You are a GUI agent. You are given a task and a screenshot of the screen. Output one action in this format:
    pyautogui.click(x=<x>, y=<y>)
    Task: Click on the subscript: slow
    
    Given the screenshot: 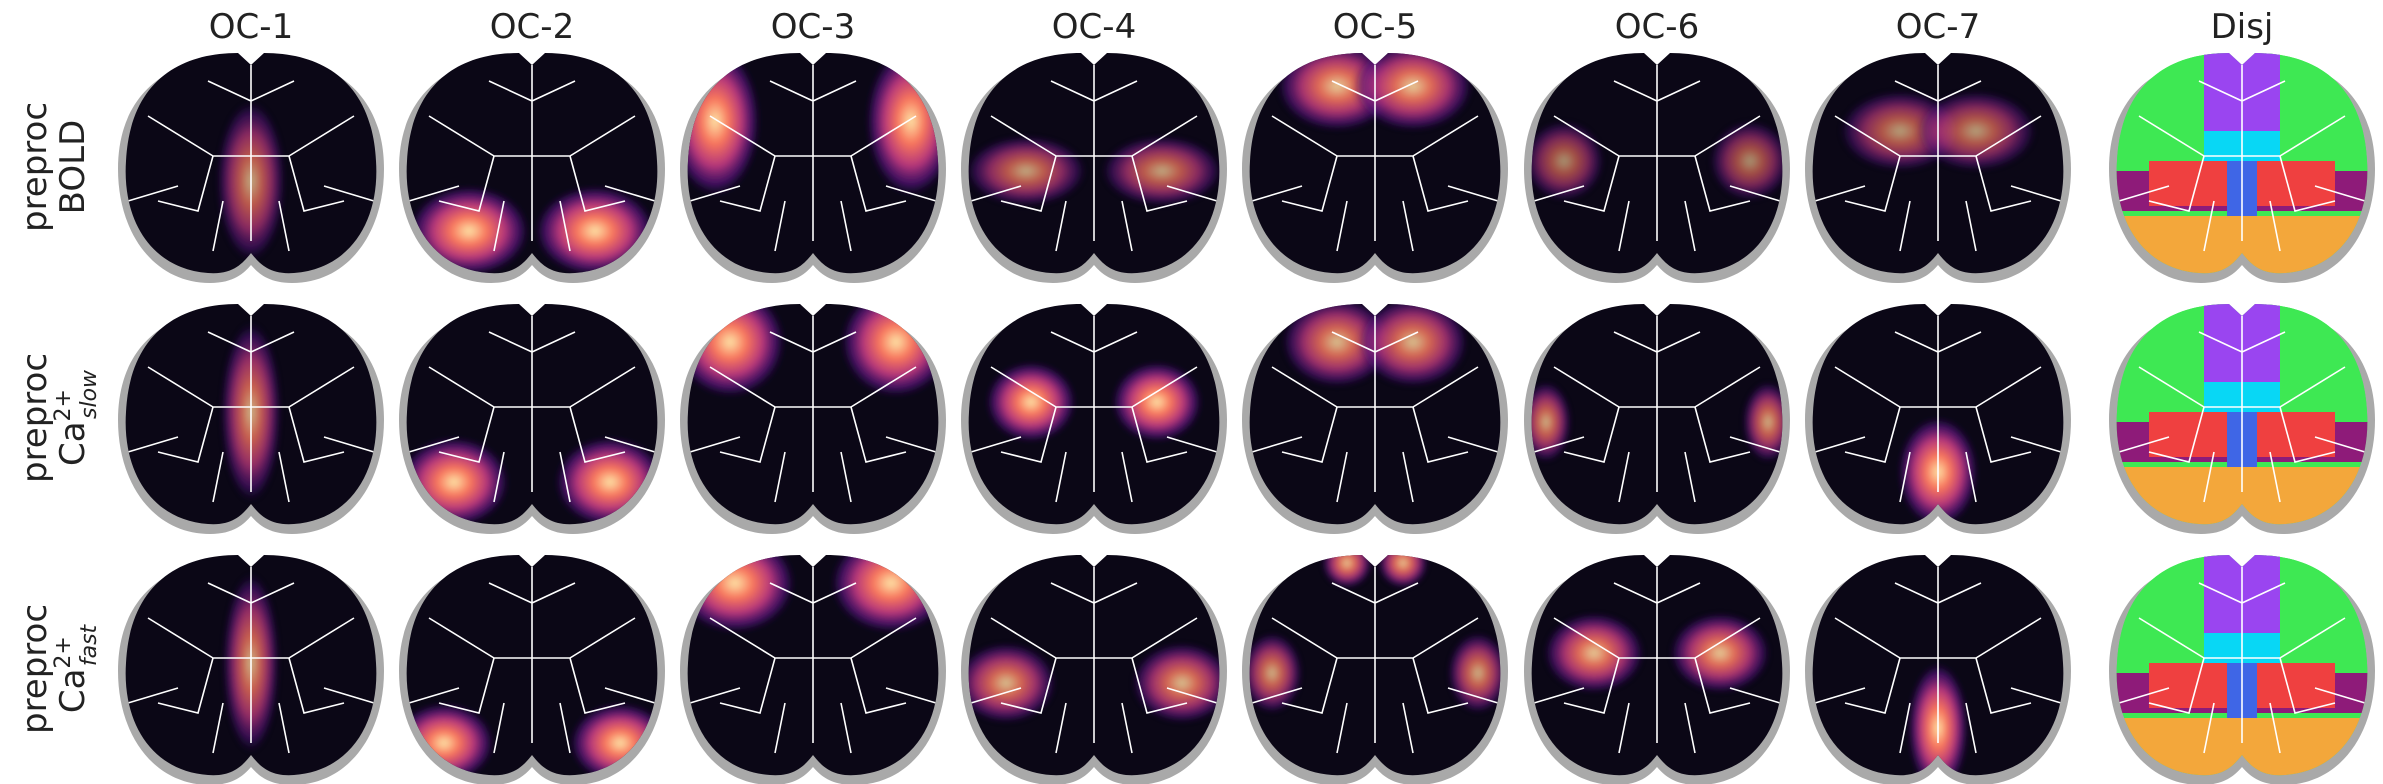 What is the action you would take?
    pyautogui.click(x=89, y=394)
    